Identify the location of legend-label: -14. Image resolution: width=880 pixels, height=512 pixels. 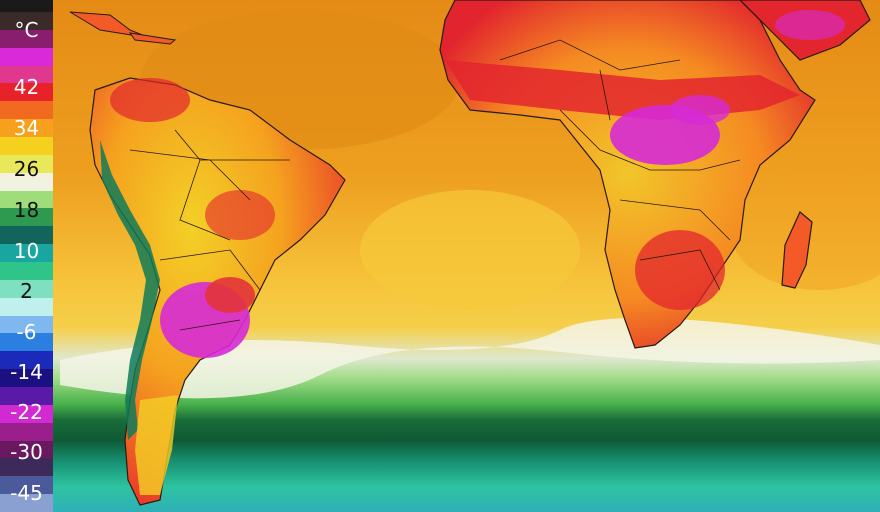
(26, 372).